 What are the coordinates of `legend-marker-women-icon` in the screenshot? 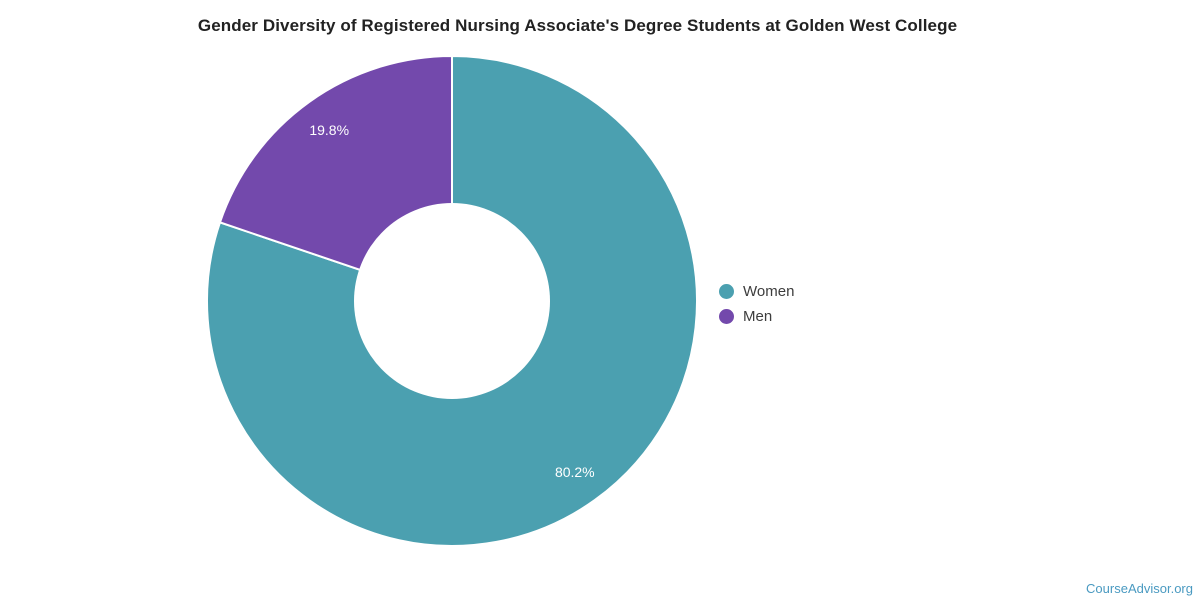 It's located at (726, 291).